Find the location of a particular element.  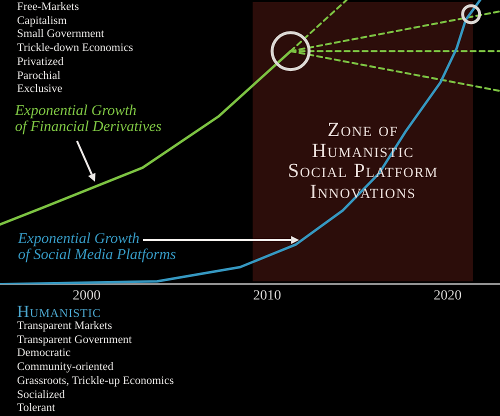

x-tick-label: 2020 is located at coordinates (448, 296).